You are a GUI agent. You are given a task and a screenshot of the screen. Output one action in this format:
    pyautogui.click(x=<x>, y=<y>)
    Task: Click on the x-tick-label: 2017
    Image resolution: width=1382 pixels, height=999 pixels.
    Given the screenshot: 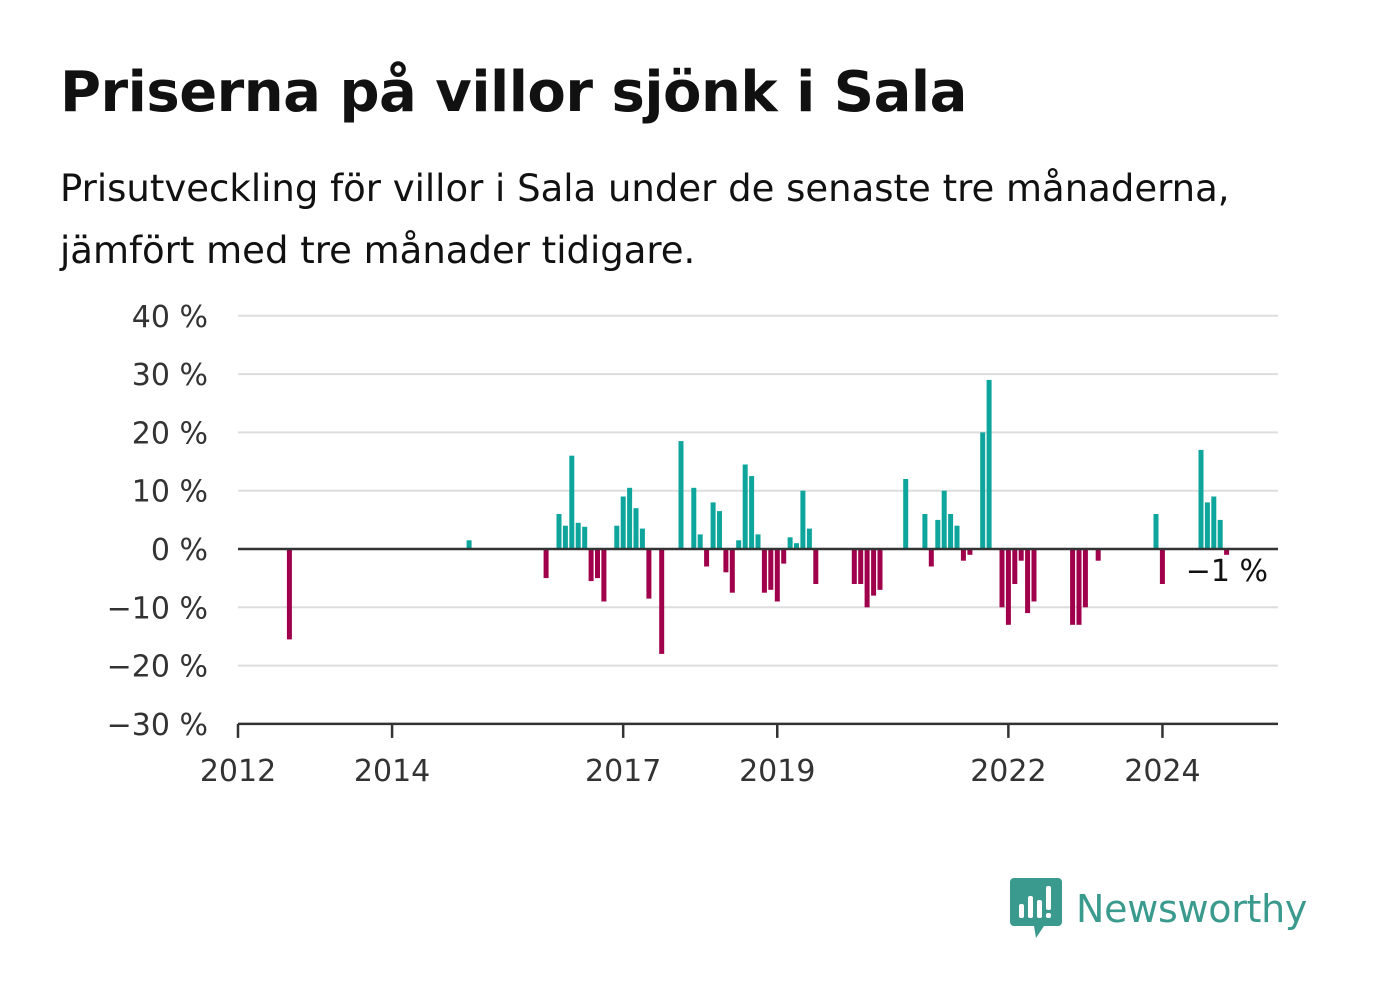 What is the action you would take?
    pyautogui.click(x=623, y=771)
    